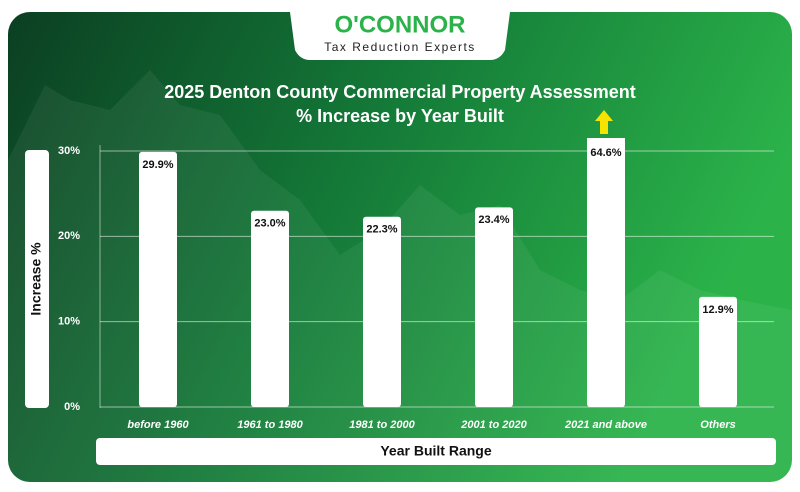 The height and width of the screenshot is (492, 800). What do you see at coordinates (400, 47) in the screenshot?
I see `logo-tagline: Tax Reduction Experts` at bounding box center [400, 47].